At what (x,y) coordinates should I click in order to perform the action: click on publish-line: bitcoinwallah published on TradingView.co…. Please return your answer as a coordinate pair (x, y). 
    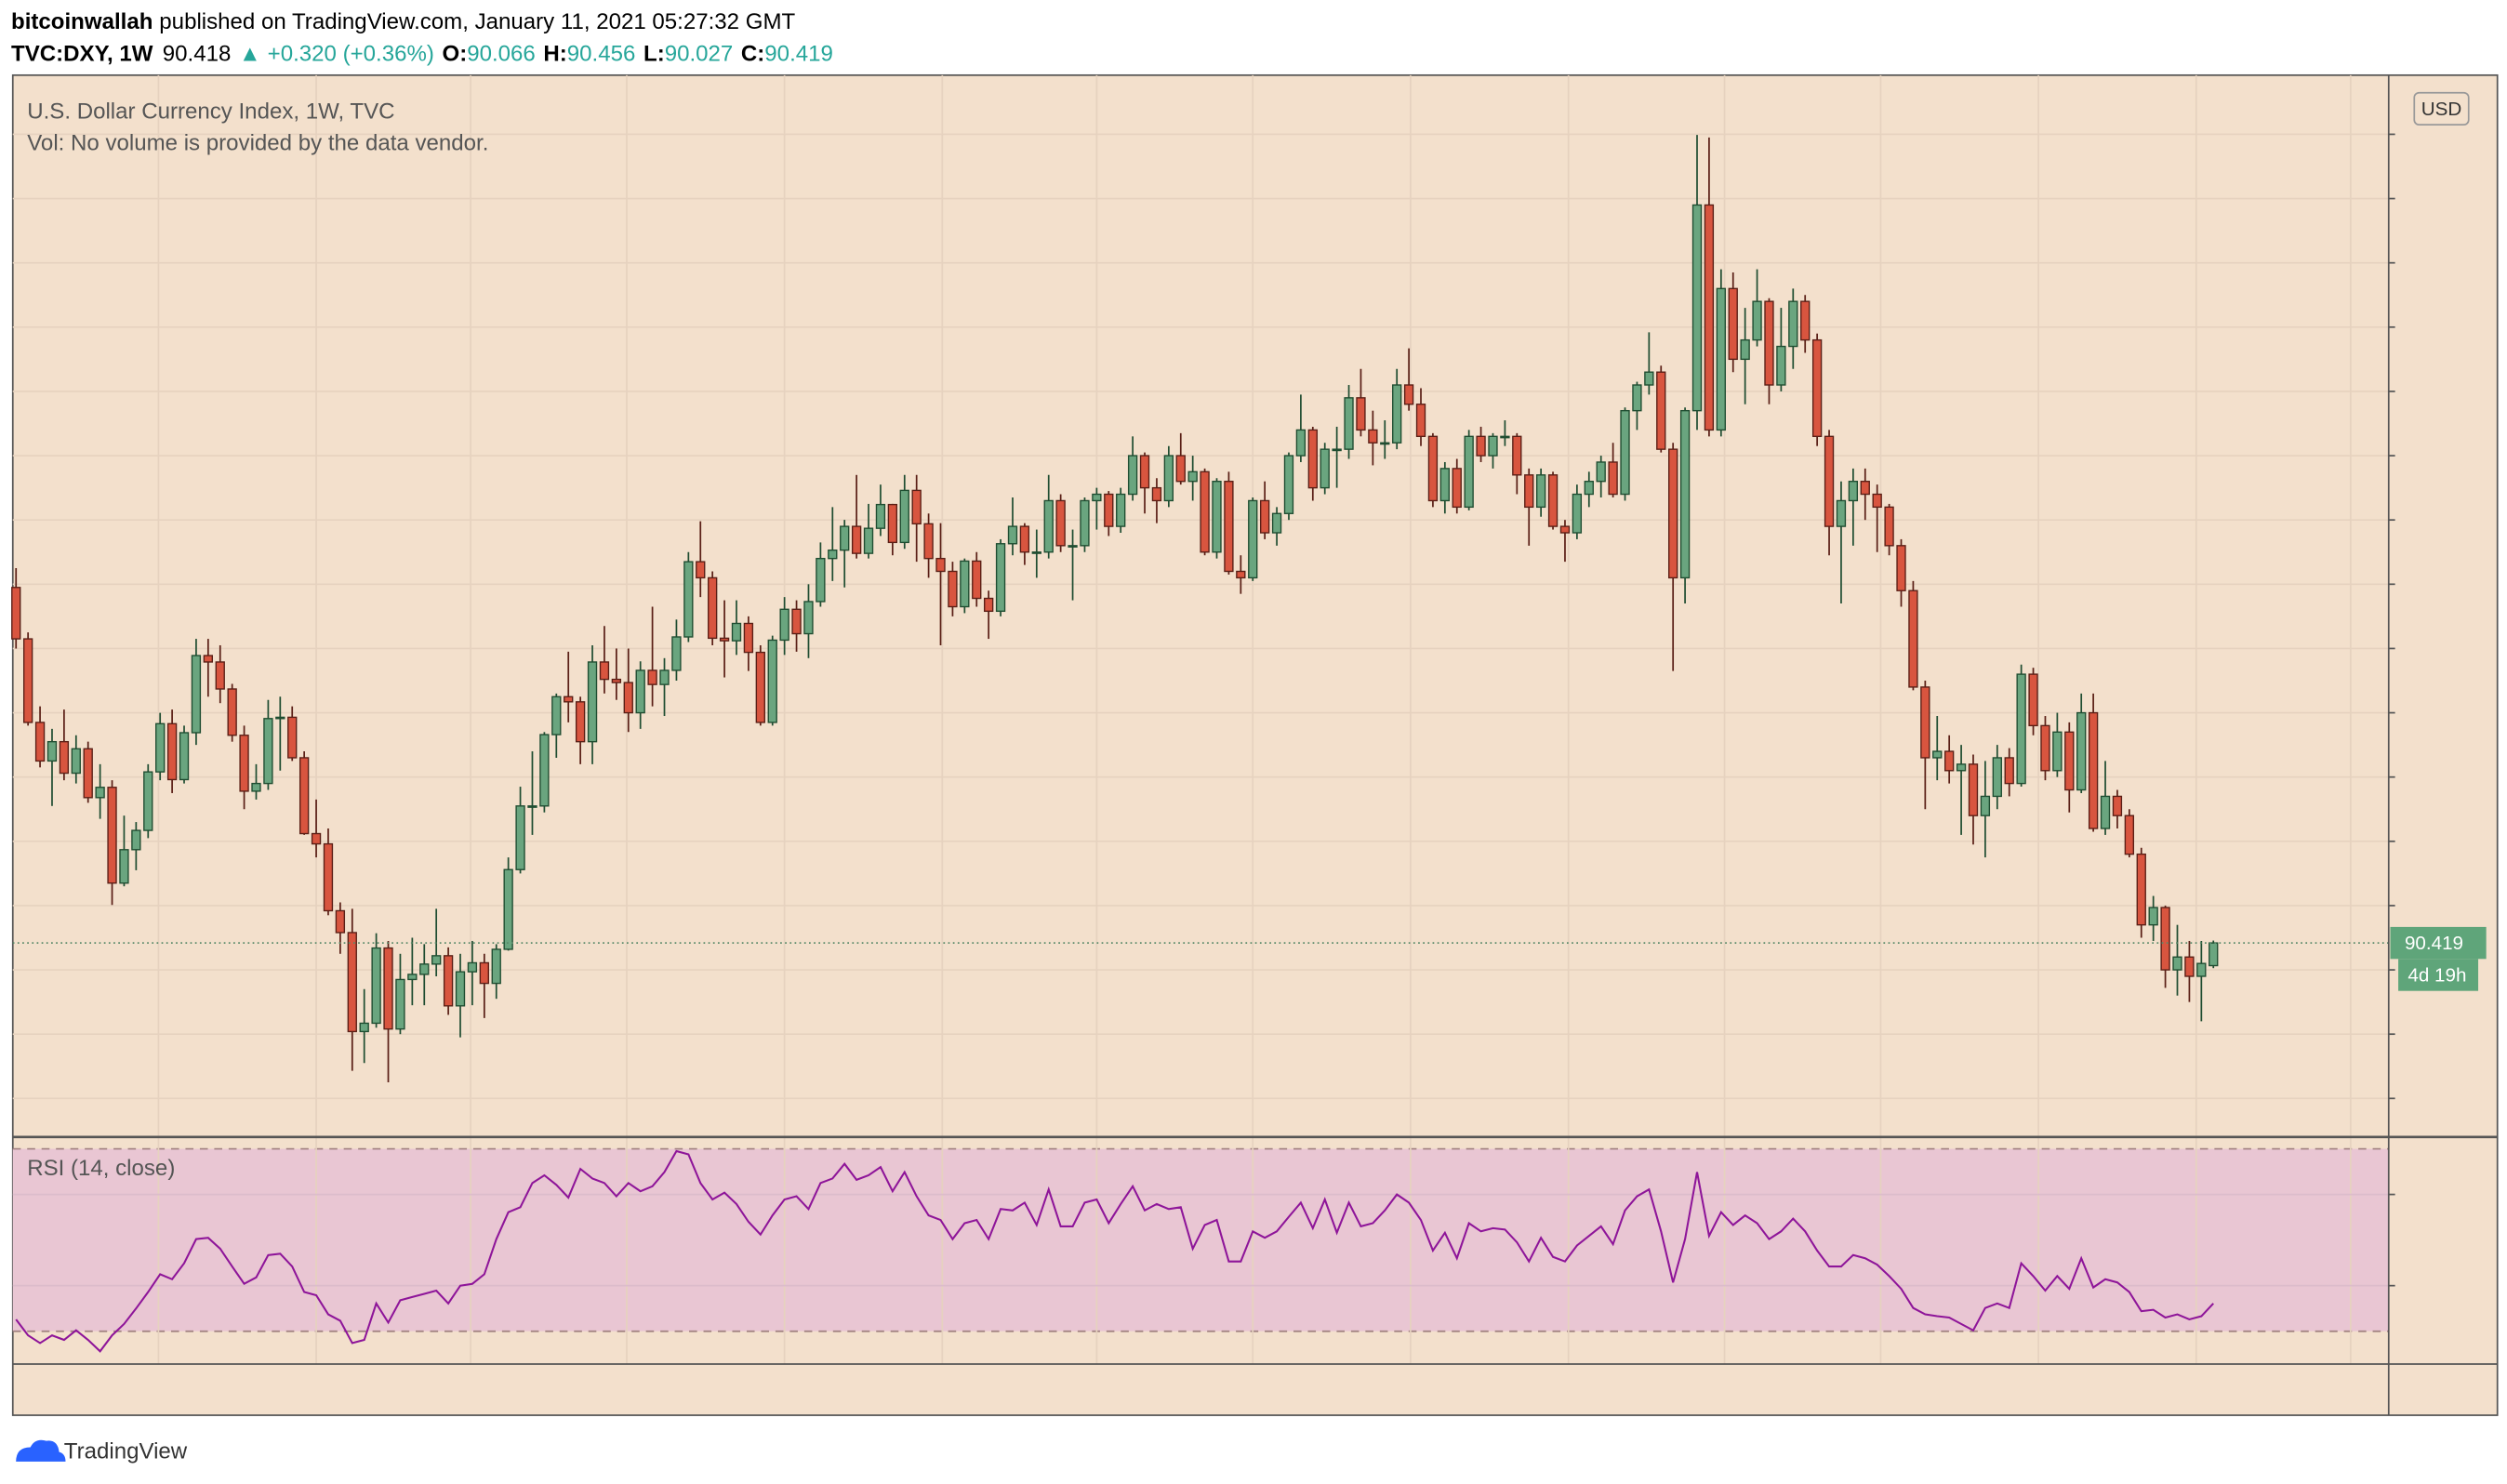
    Looking at the image, I should click on (403, 21).